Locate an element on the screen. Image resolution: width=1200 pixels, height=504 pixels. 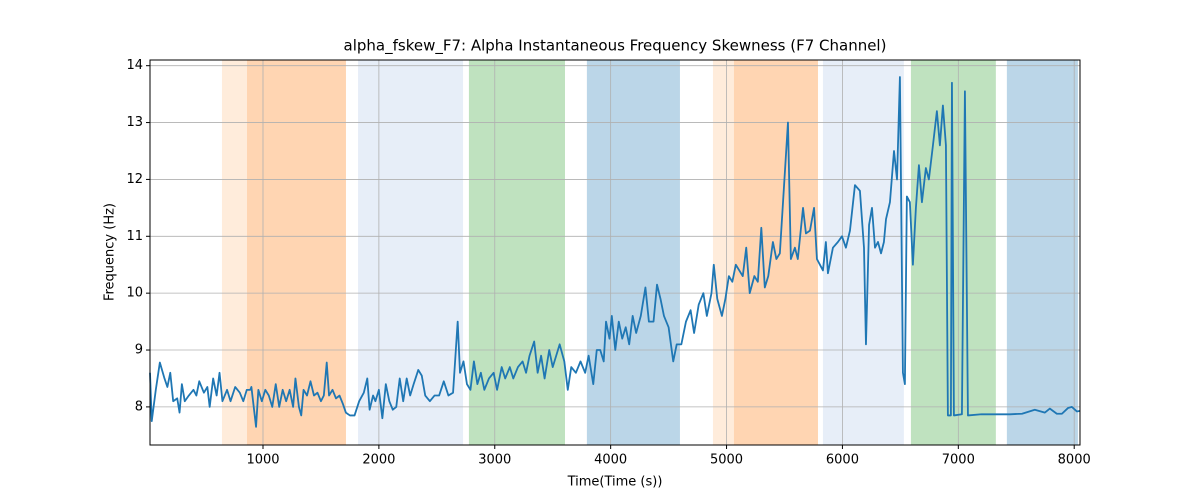
x-tick-label: 1000 is located at coordinates (262, 460).